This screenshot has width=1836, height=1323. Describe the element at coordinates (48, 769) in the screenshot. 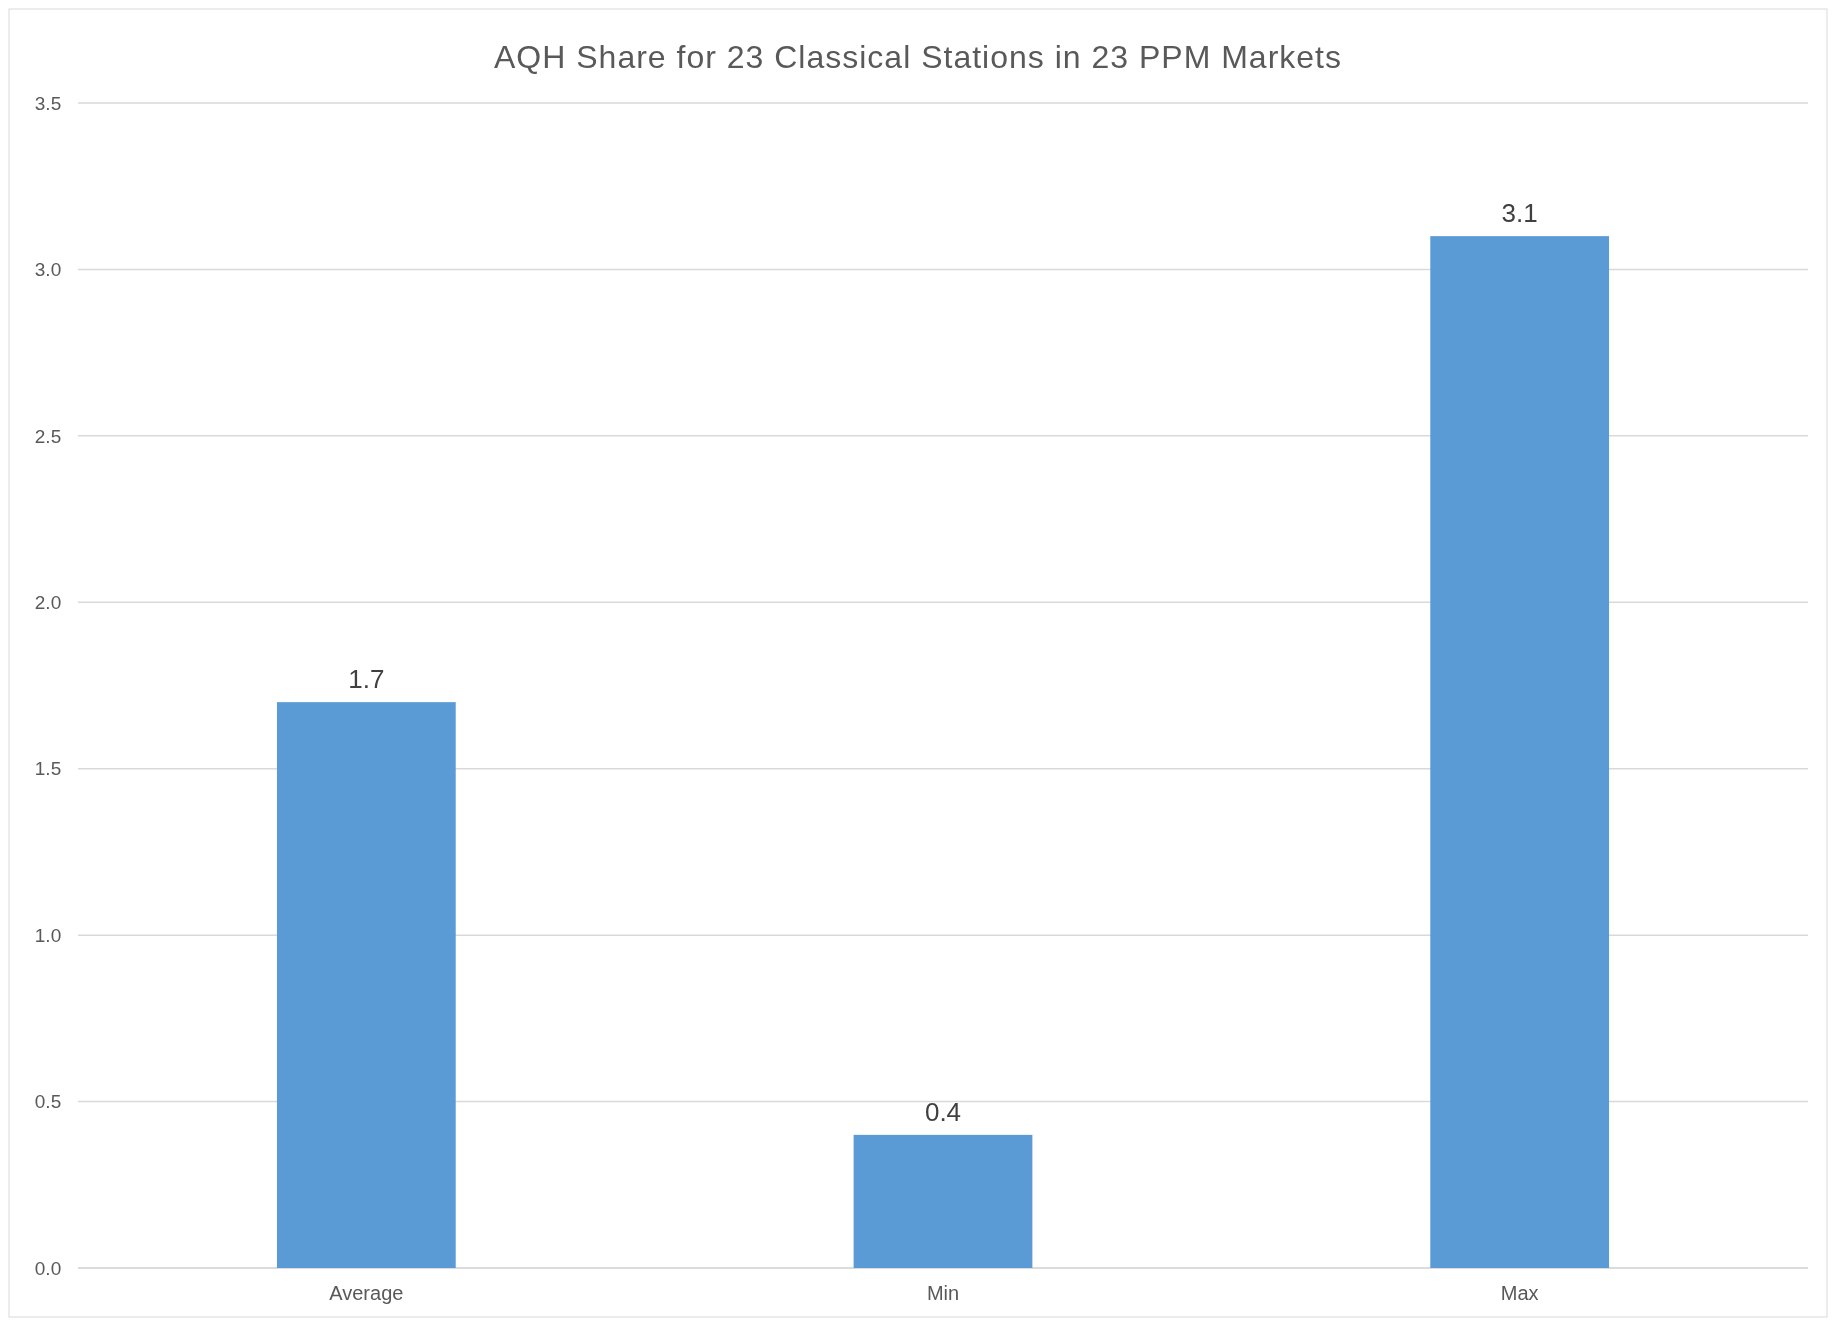

I see `y-tick-label: 1.5` at that location.